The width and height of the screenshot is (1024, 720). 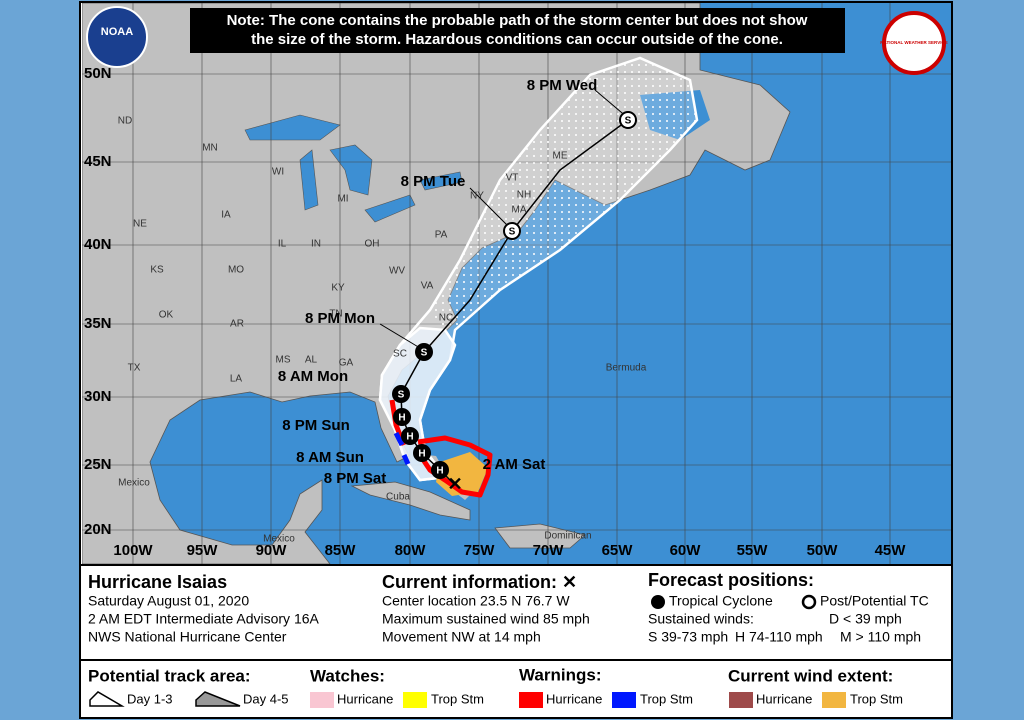 I want to click on longitude-label: 90W, so click(x=272, y=550).